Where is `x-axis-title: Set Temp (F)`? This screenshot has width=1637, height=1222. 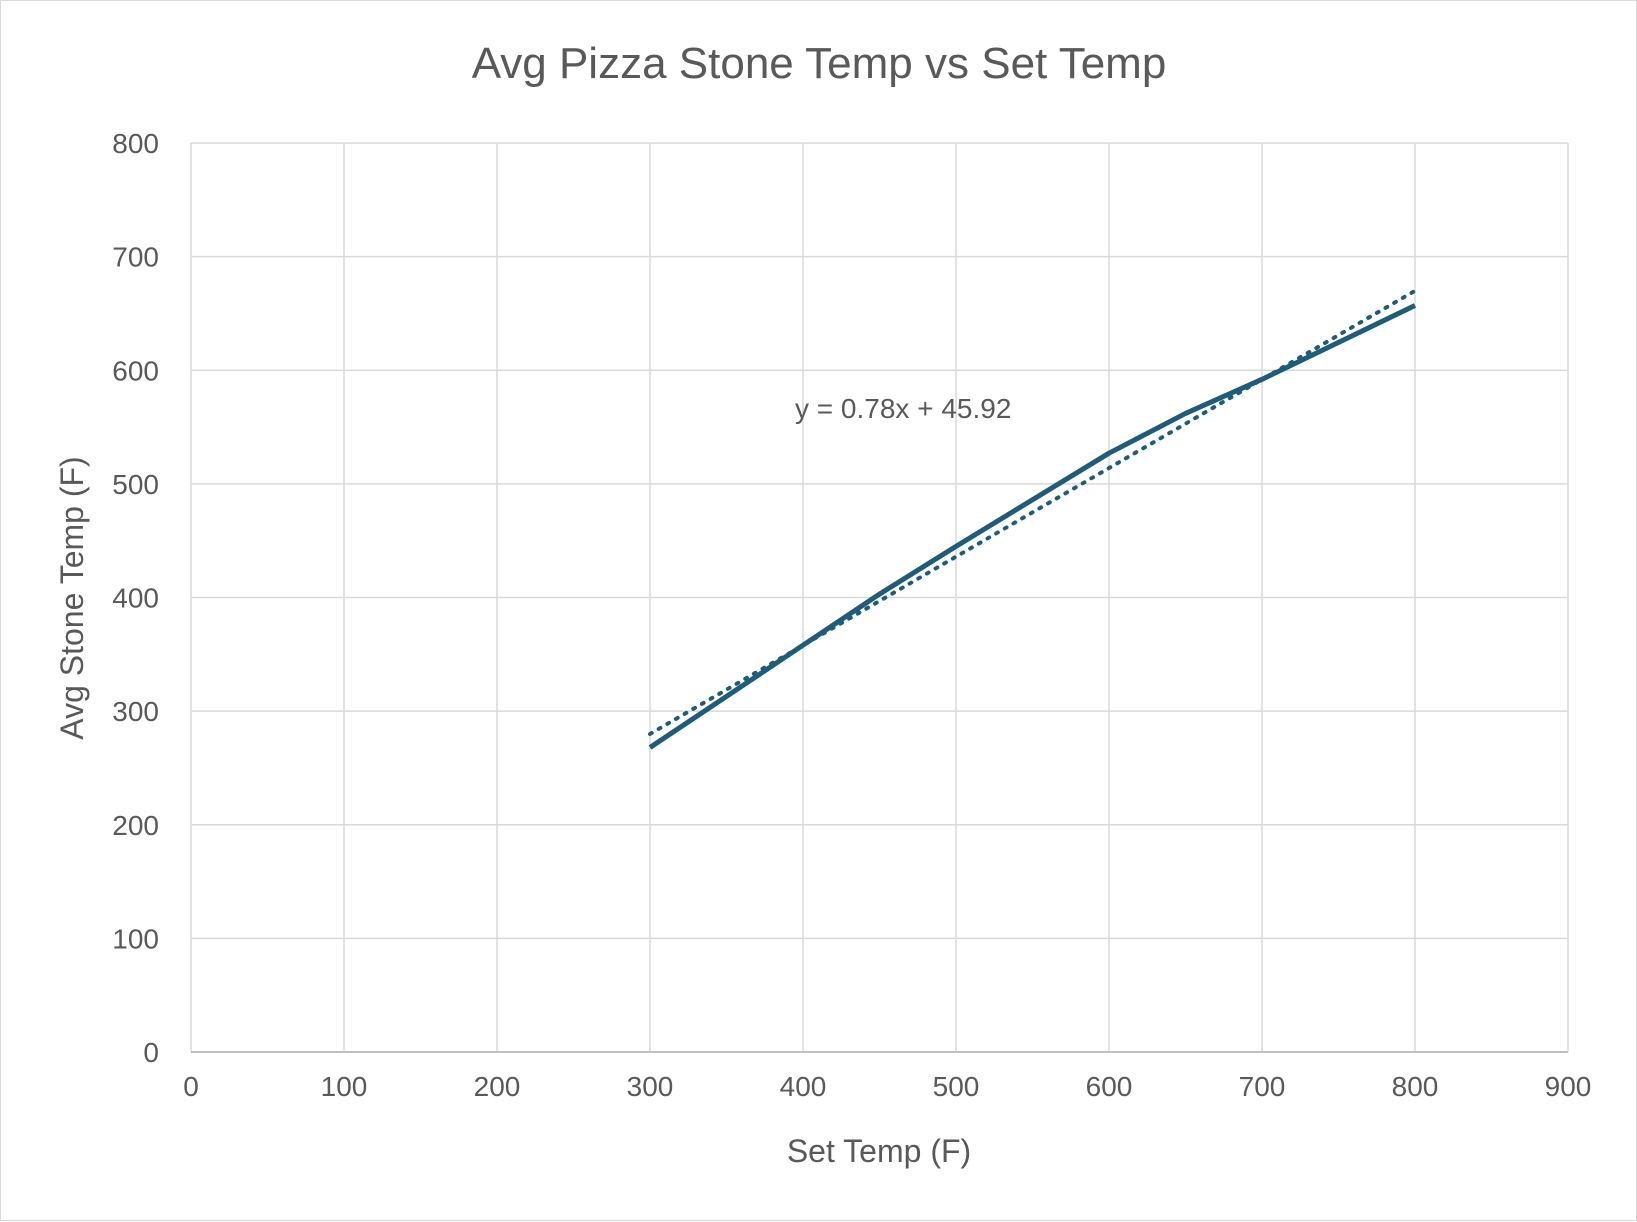 x-axis-title: Set Temp (F) is located at coordinates (879, 1151).